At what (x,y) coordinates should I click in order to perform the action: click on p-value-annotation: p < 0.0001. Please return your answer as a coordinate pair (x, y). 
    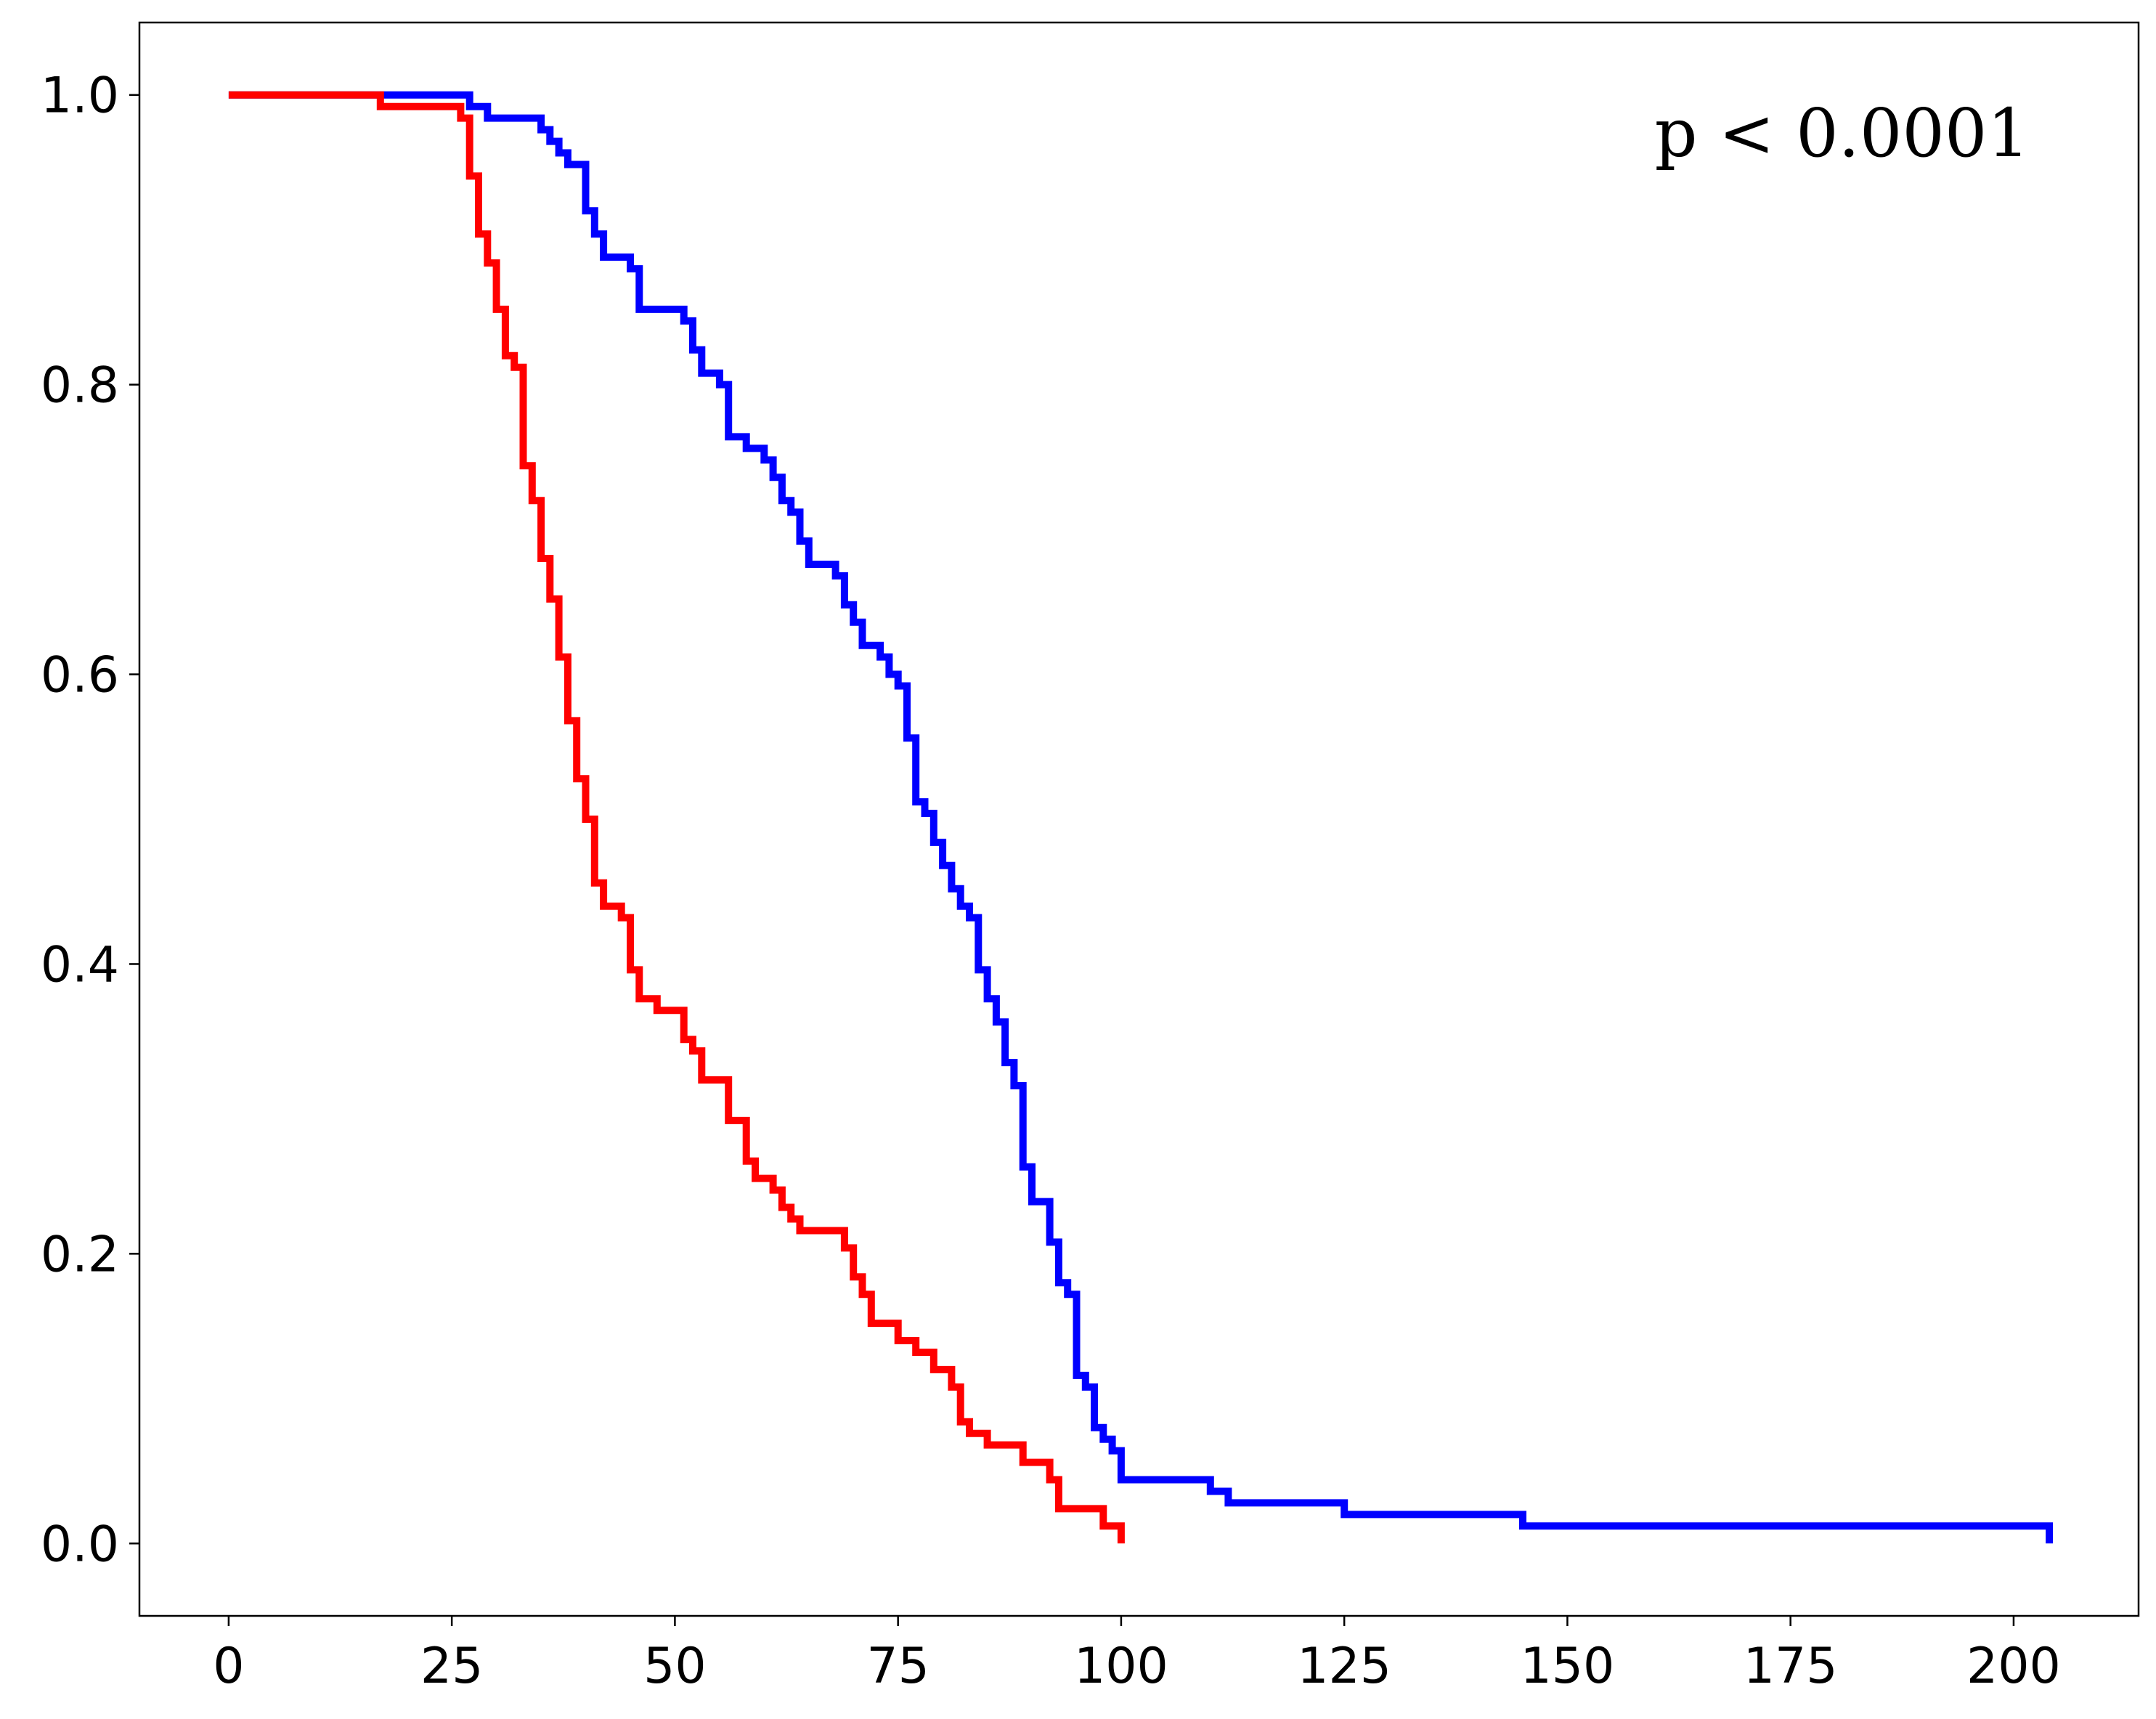
    Looking at the image, I should click on (1842, 133).